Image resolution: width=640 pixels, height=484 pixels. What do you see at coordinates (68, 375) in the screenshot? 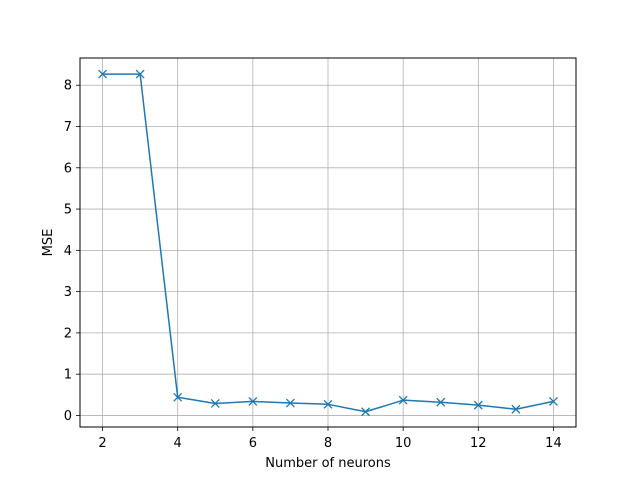
I see `y-tick-label: 1` at bounding box center [68, 375].